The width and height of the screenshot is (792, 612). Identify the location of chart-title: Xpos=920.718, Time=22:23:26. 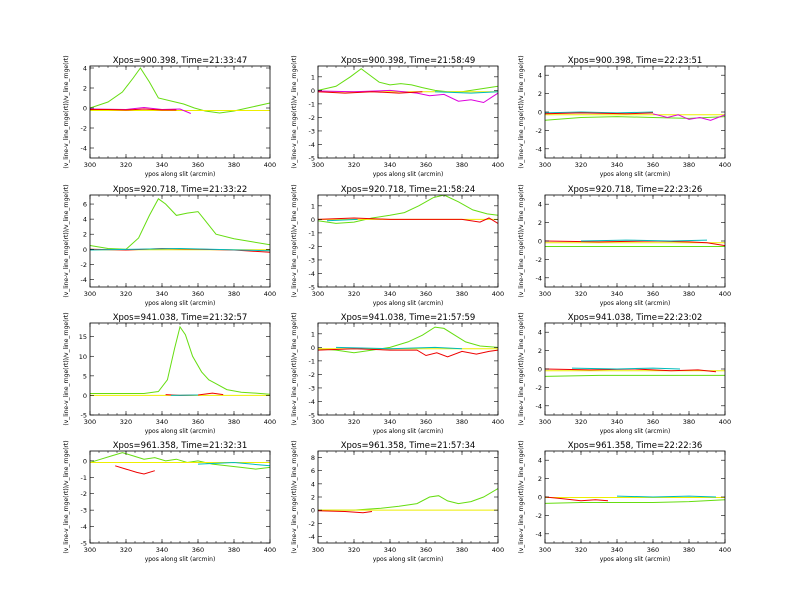
(635, 190).